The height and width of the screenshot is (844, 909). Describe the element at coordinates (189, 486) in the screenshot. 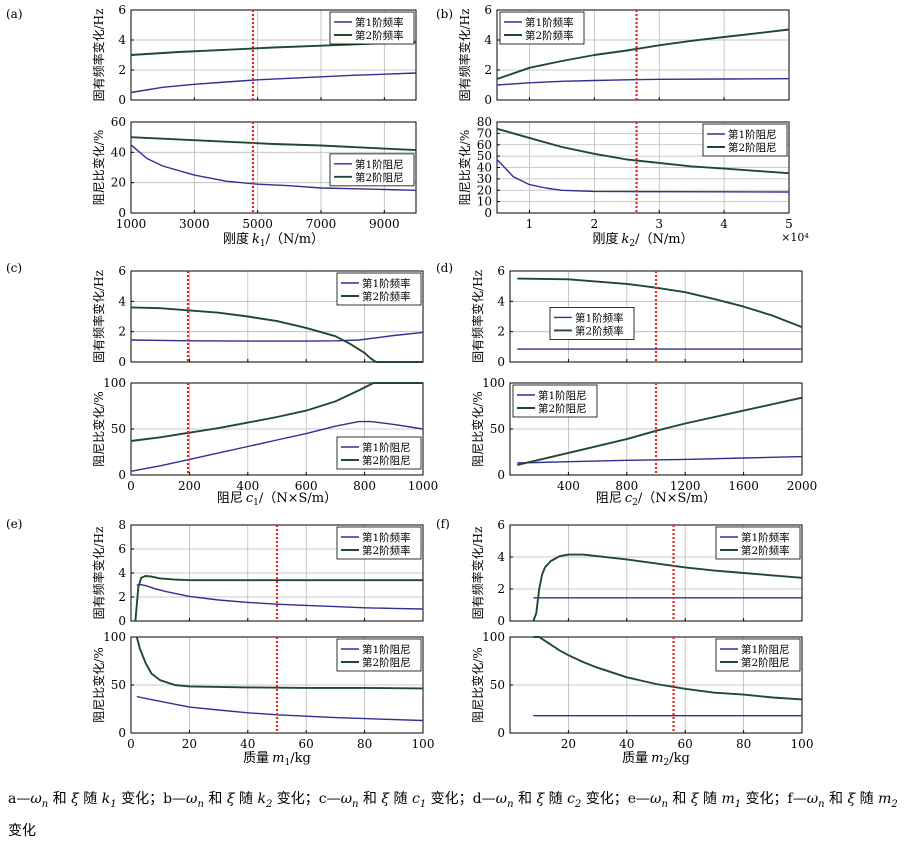

I see `x-tick-label: 200` at that location.